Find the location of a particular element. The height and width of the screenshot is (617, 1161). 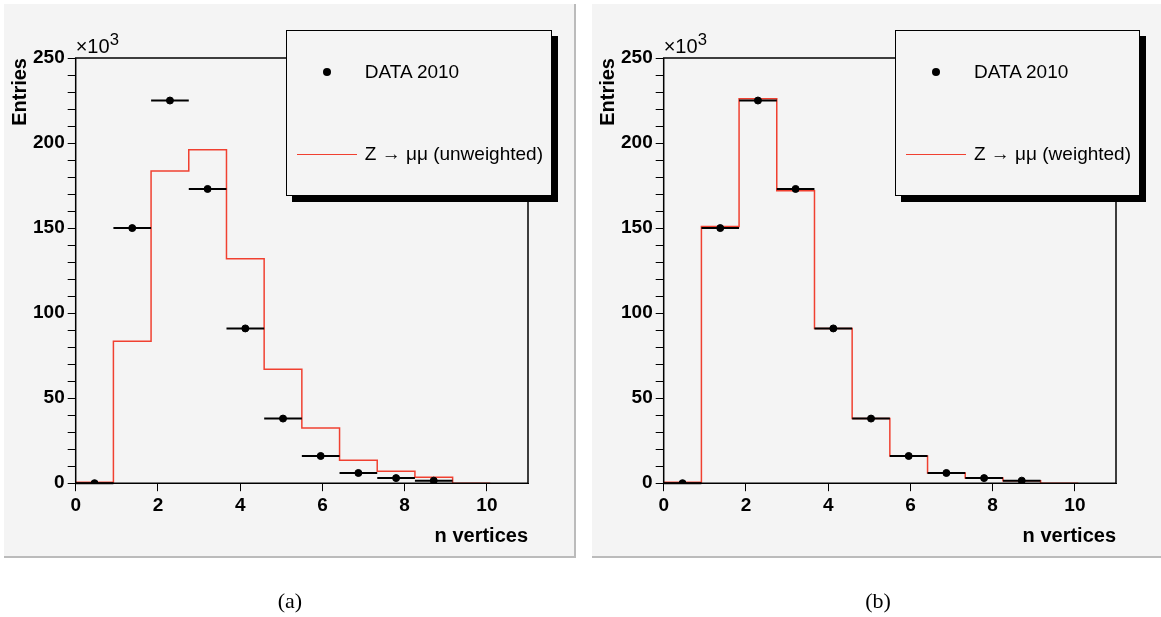

text: (a) is located at coordinates (290, 601).